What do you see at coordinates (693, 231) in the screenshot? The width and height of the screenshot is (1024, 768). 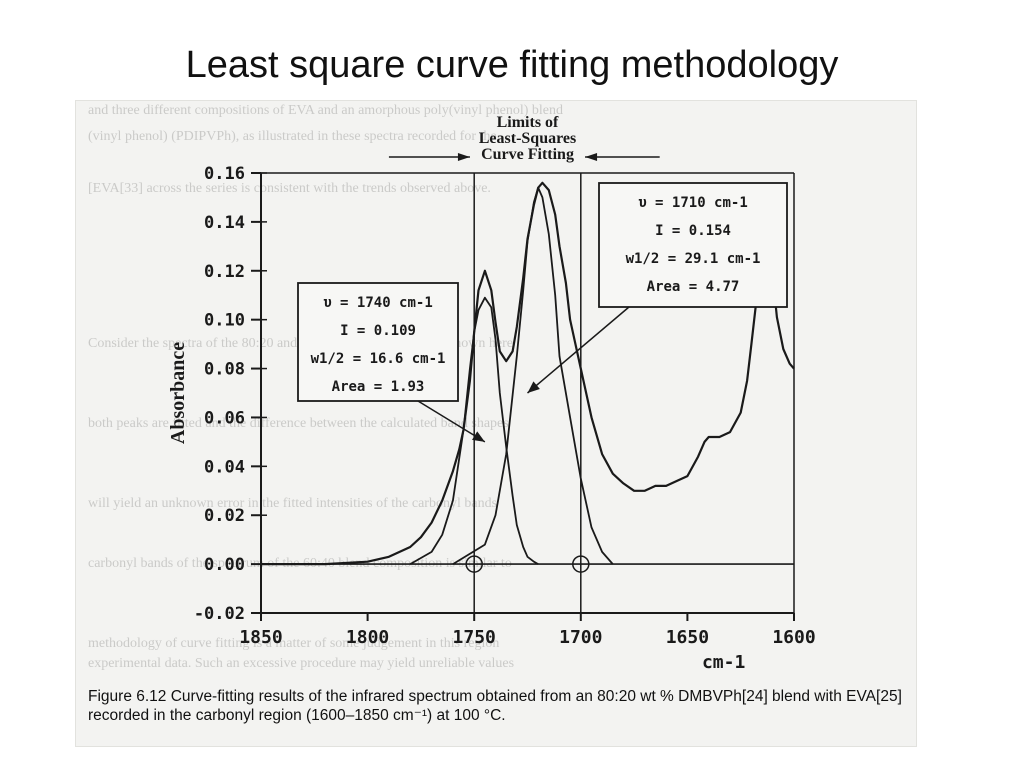 I see `annotation-text: I = 0.154` at bounding box center [693, 231].